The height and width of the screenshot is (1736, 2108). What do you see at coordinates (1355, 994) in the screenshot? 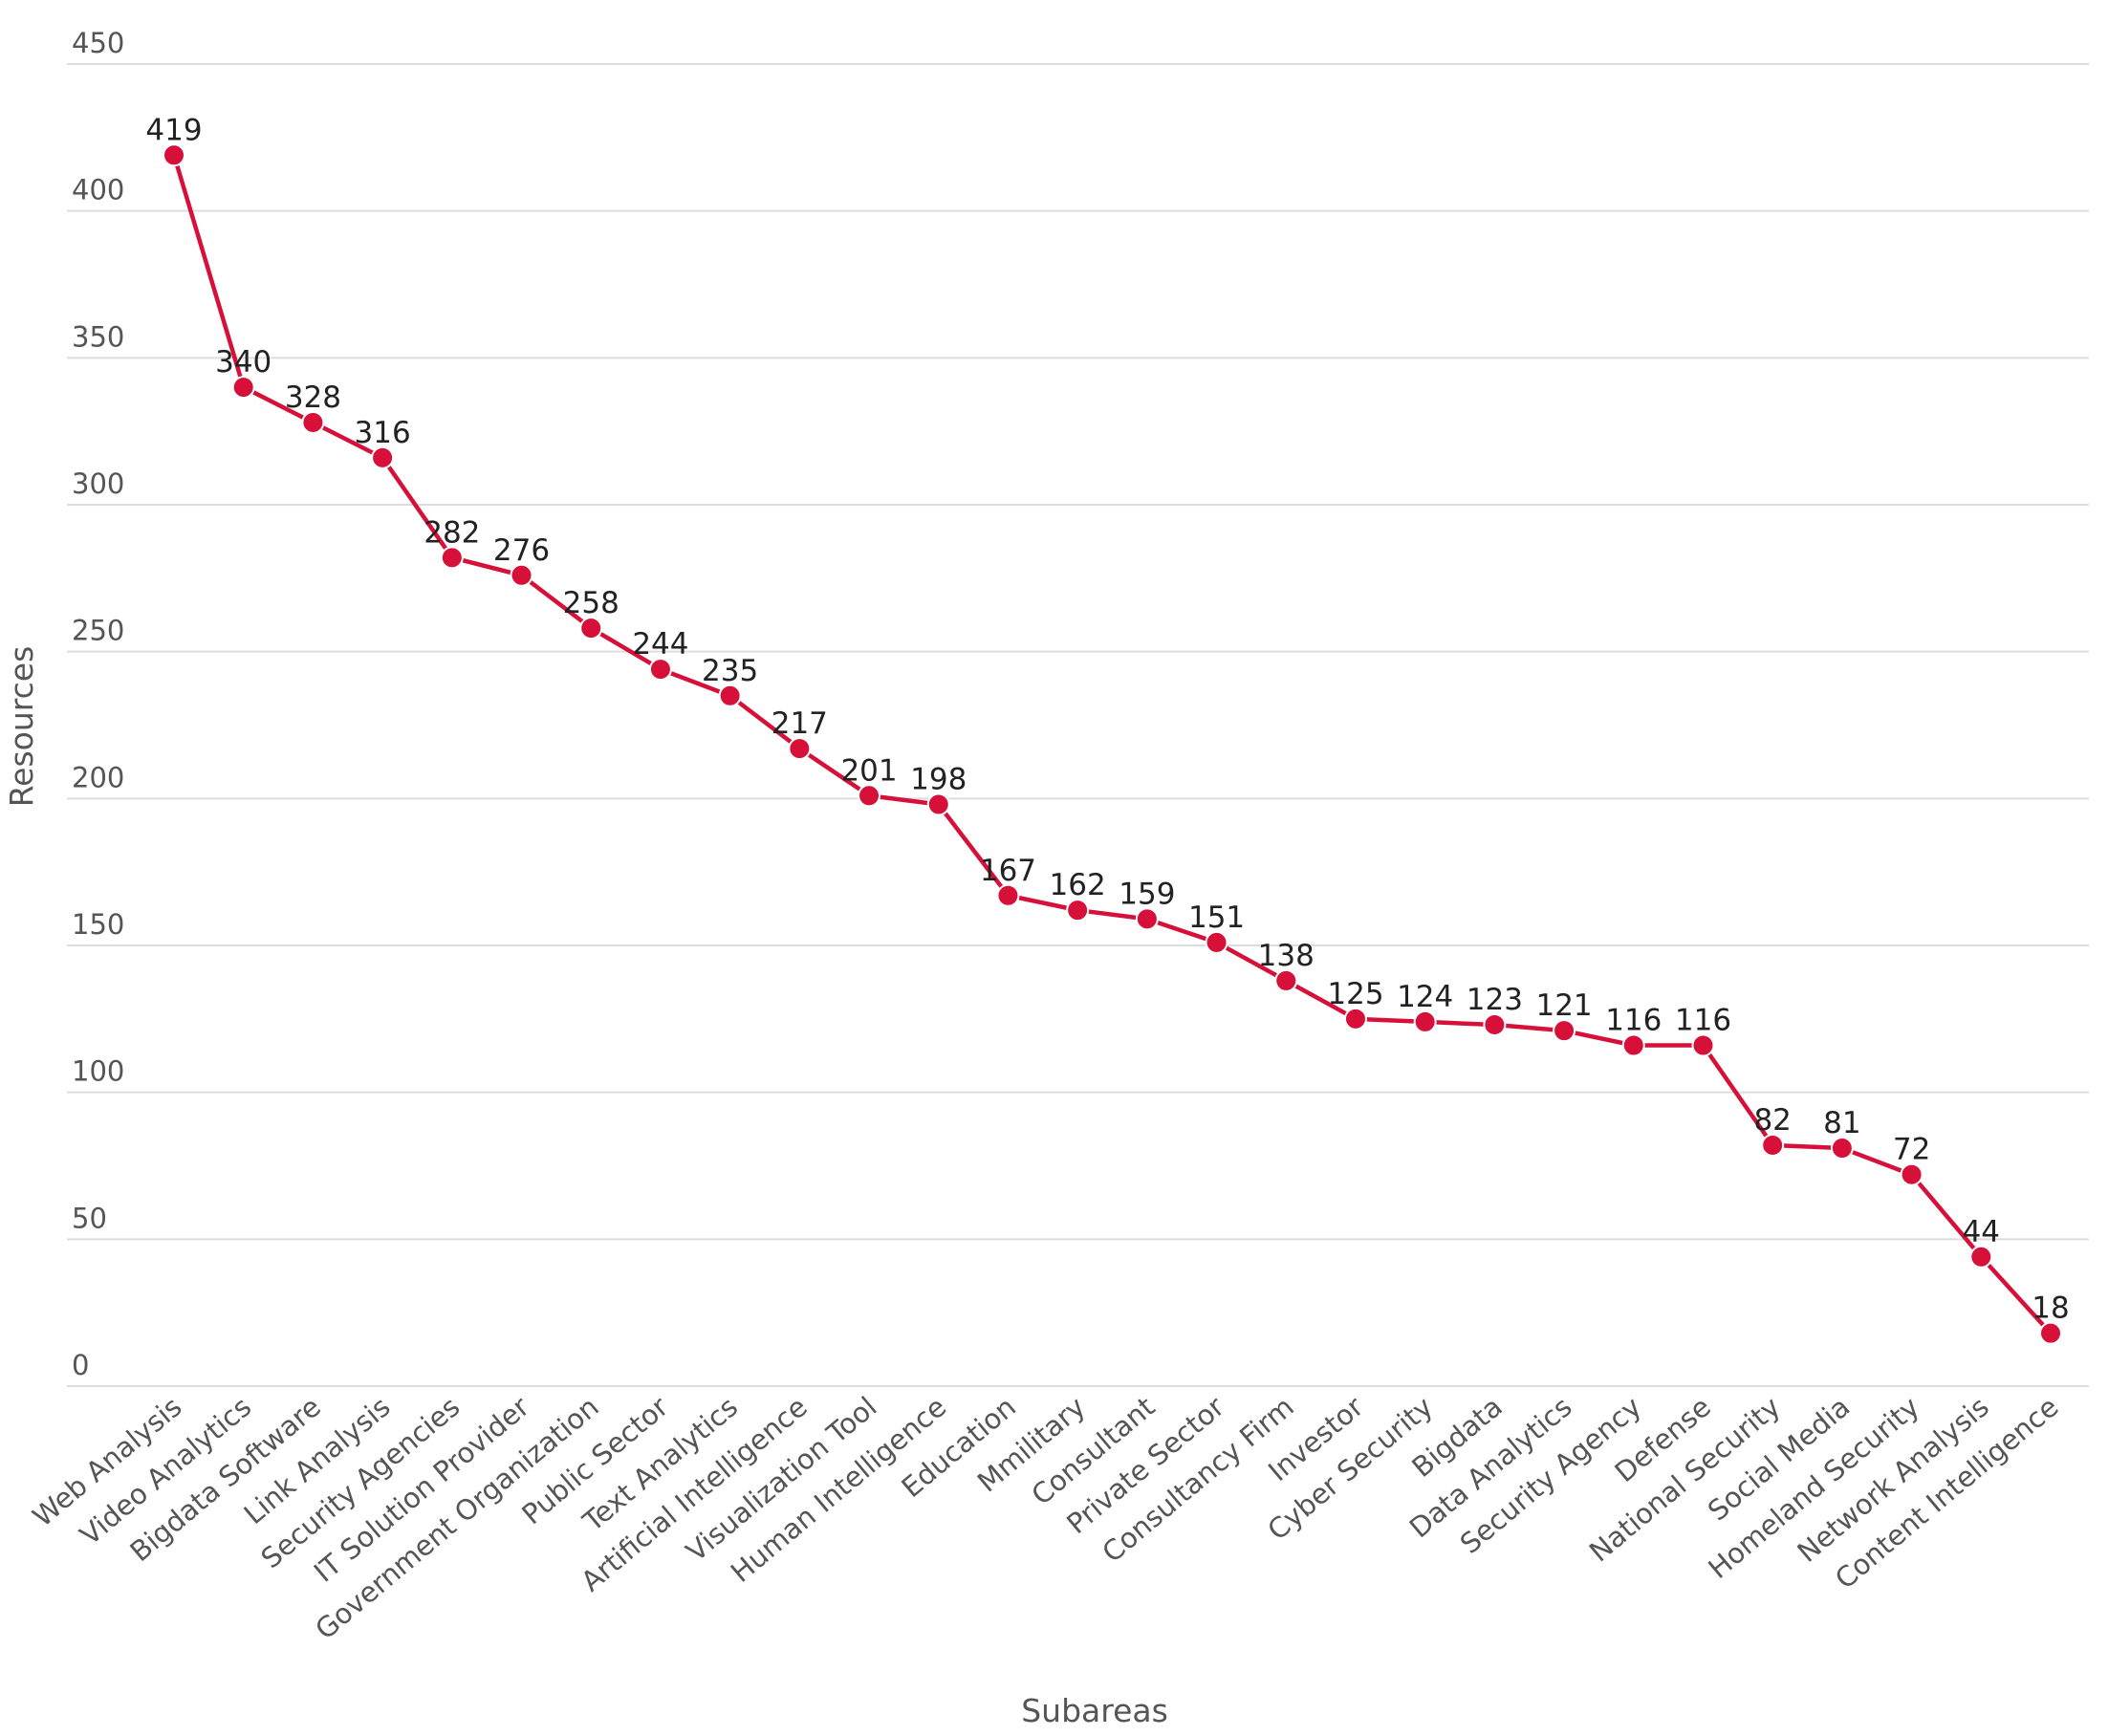
I see `data-label: 125` at bounding box center [1355, 994].